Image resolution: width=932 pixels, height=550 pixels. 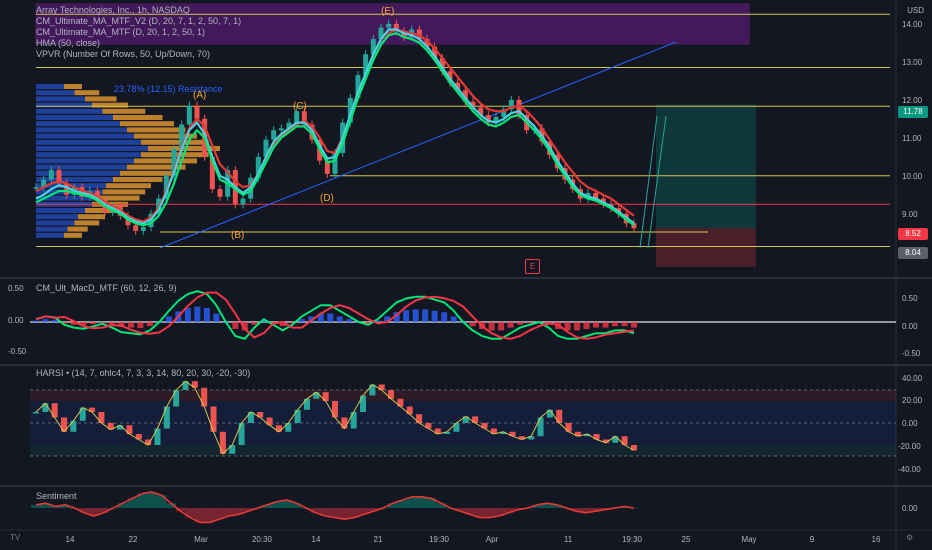 I want to click on settings-icon: ⚙, so click(x=910, y=537).